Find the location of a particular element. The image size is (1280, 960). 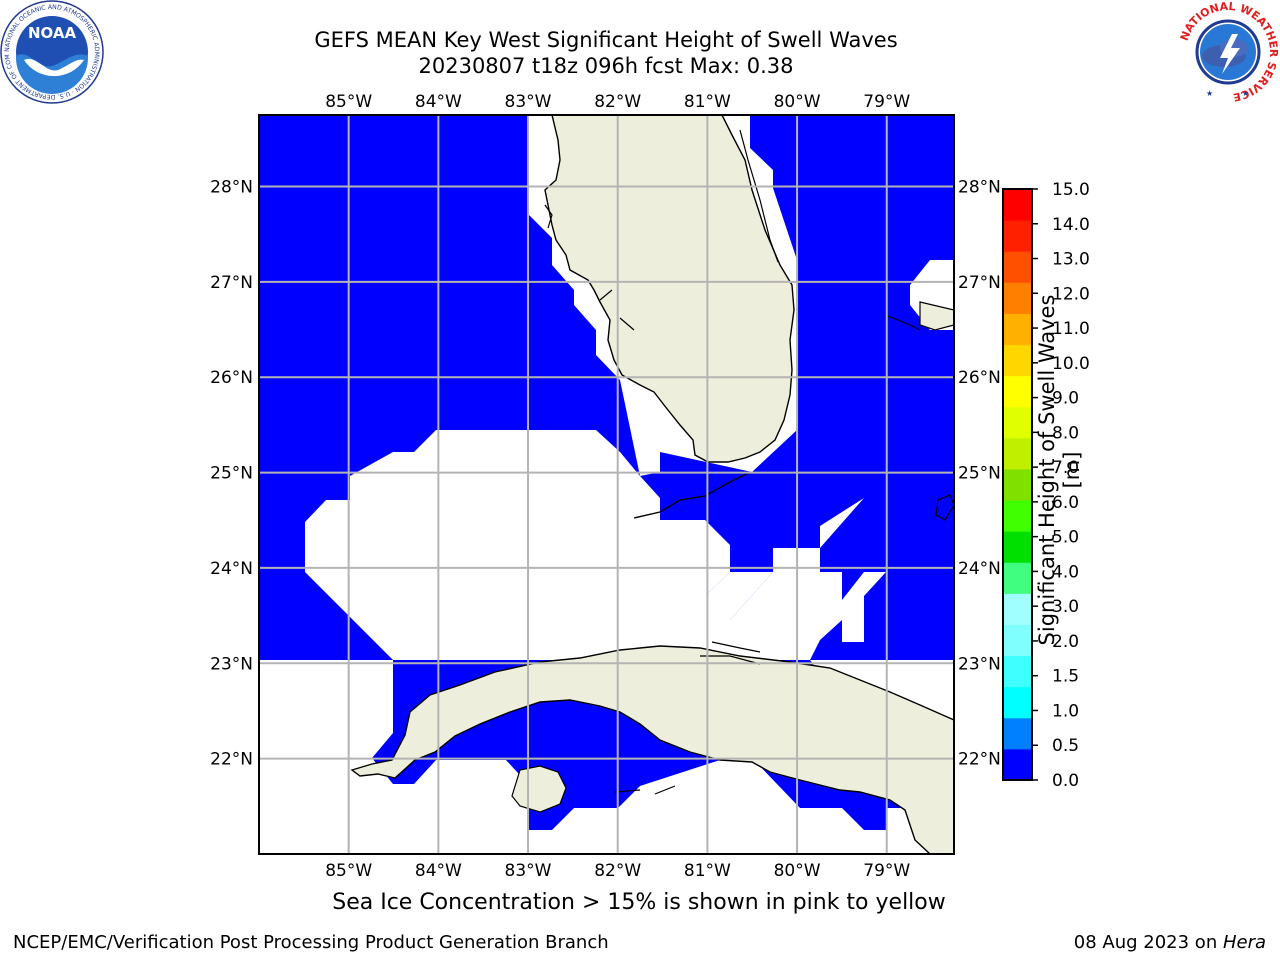

footer-host: Hera is located at coordinates (1244, 942).